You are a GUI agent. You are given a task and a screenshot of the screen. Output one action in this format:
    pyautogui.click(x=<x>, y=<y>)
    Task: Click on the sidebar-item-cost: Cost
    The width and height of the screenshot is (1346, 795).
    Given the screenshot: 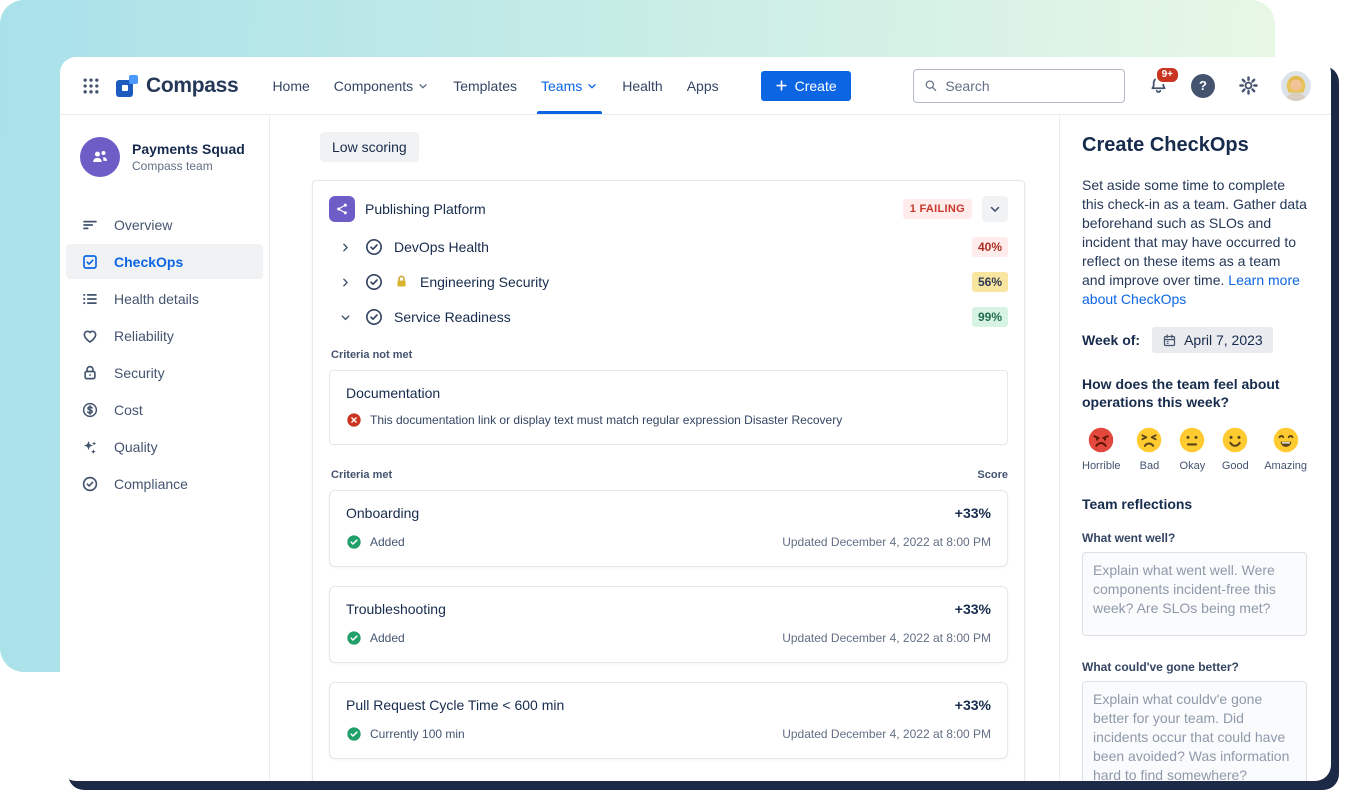 What is the action you would take?
    pyautogui.click(x=164, y=409)
    